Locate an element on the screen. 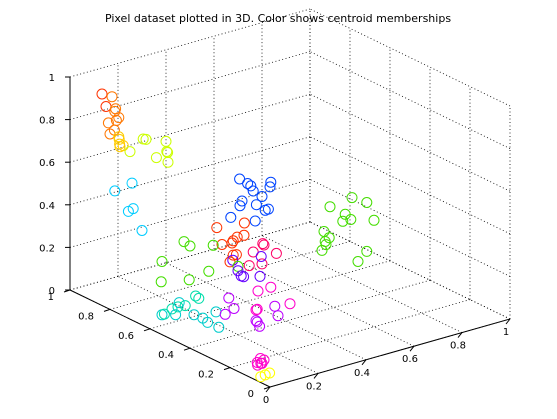 The width and height of the screenshot is (557, 419). x-axis-line is located at coordinates (390, 353).